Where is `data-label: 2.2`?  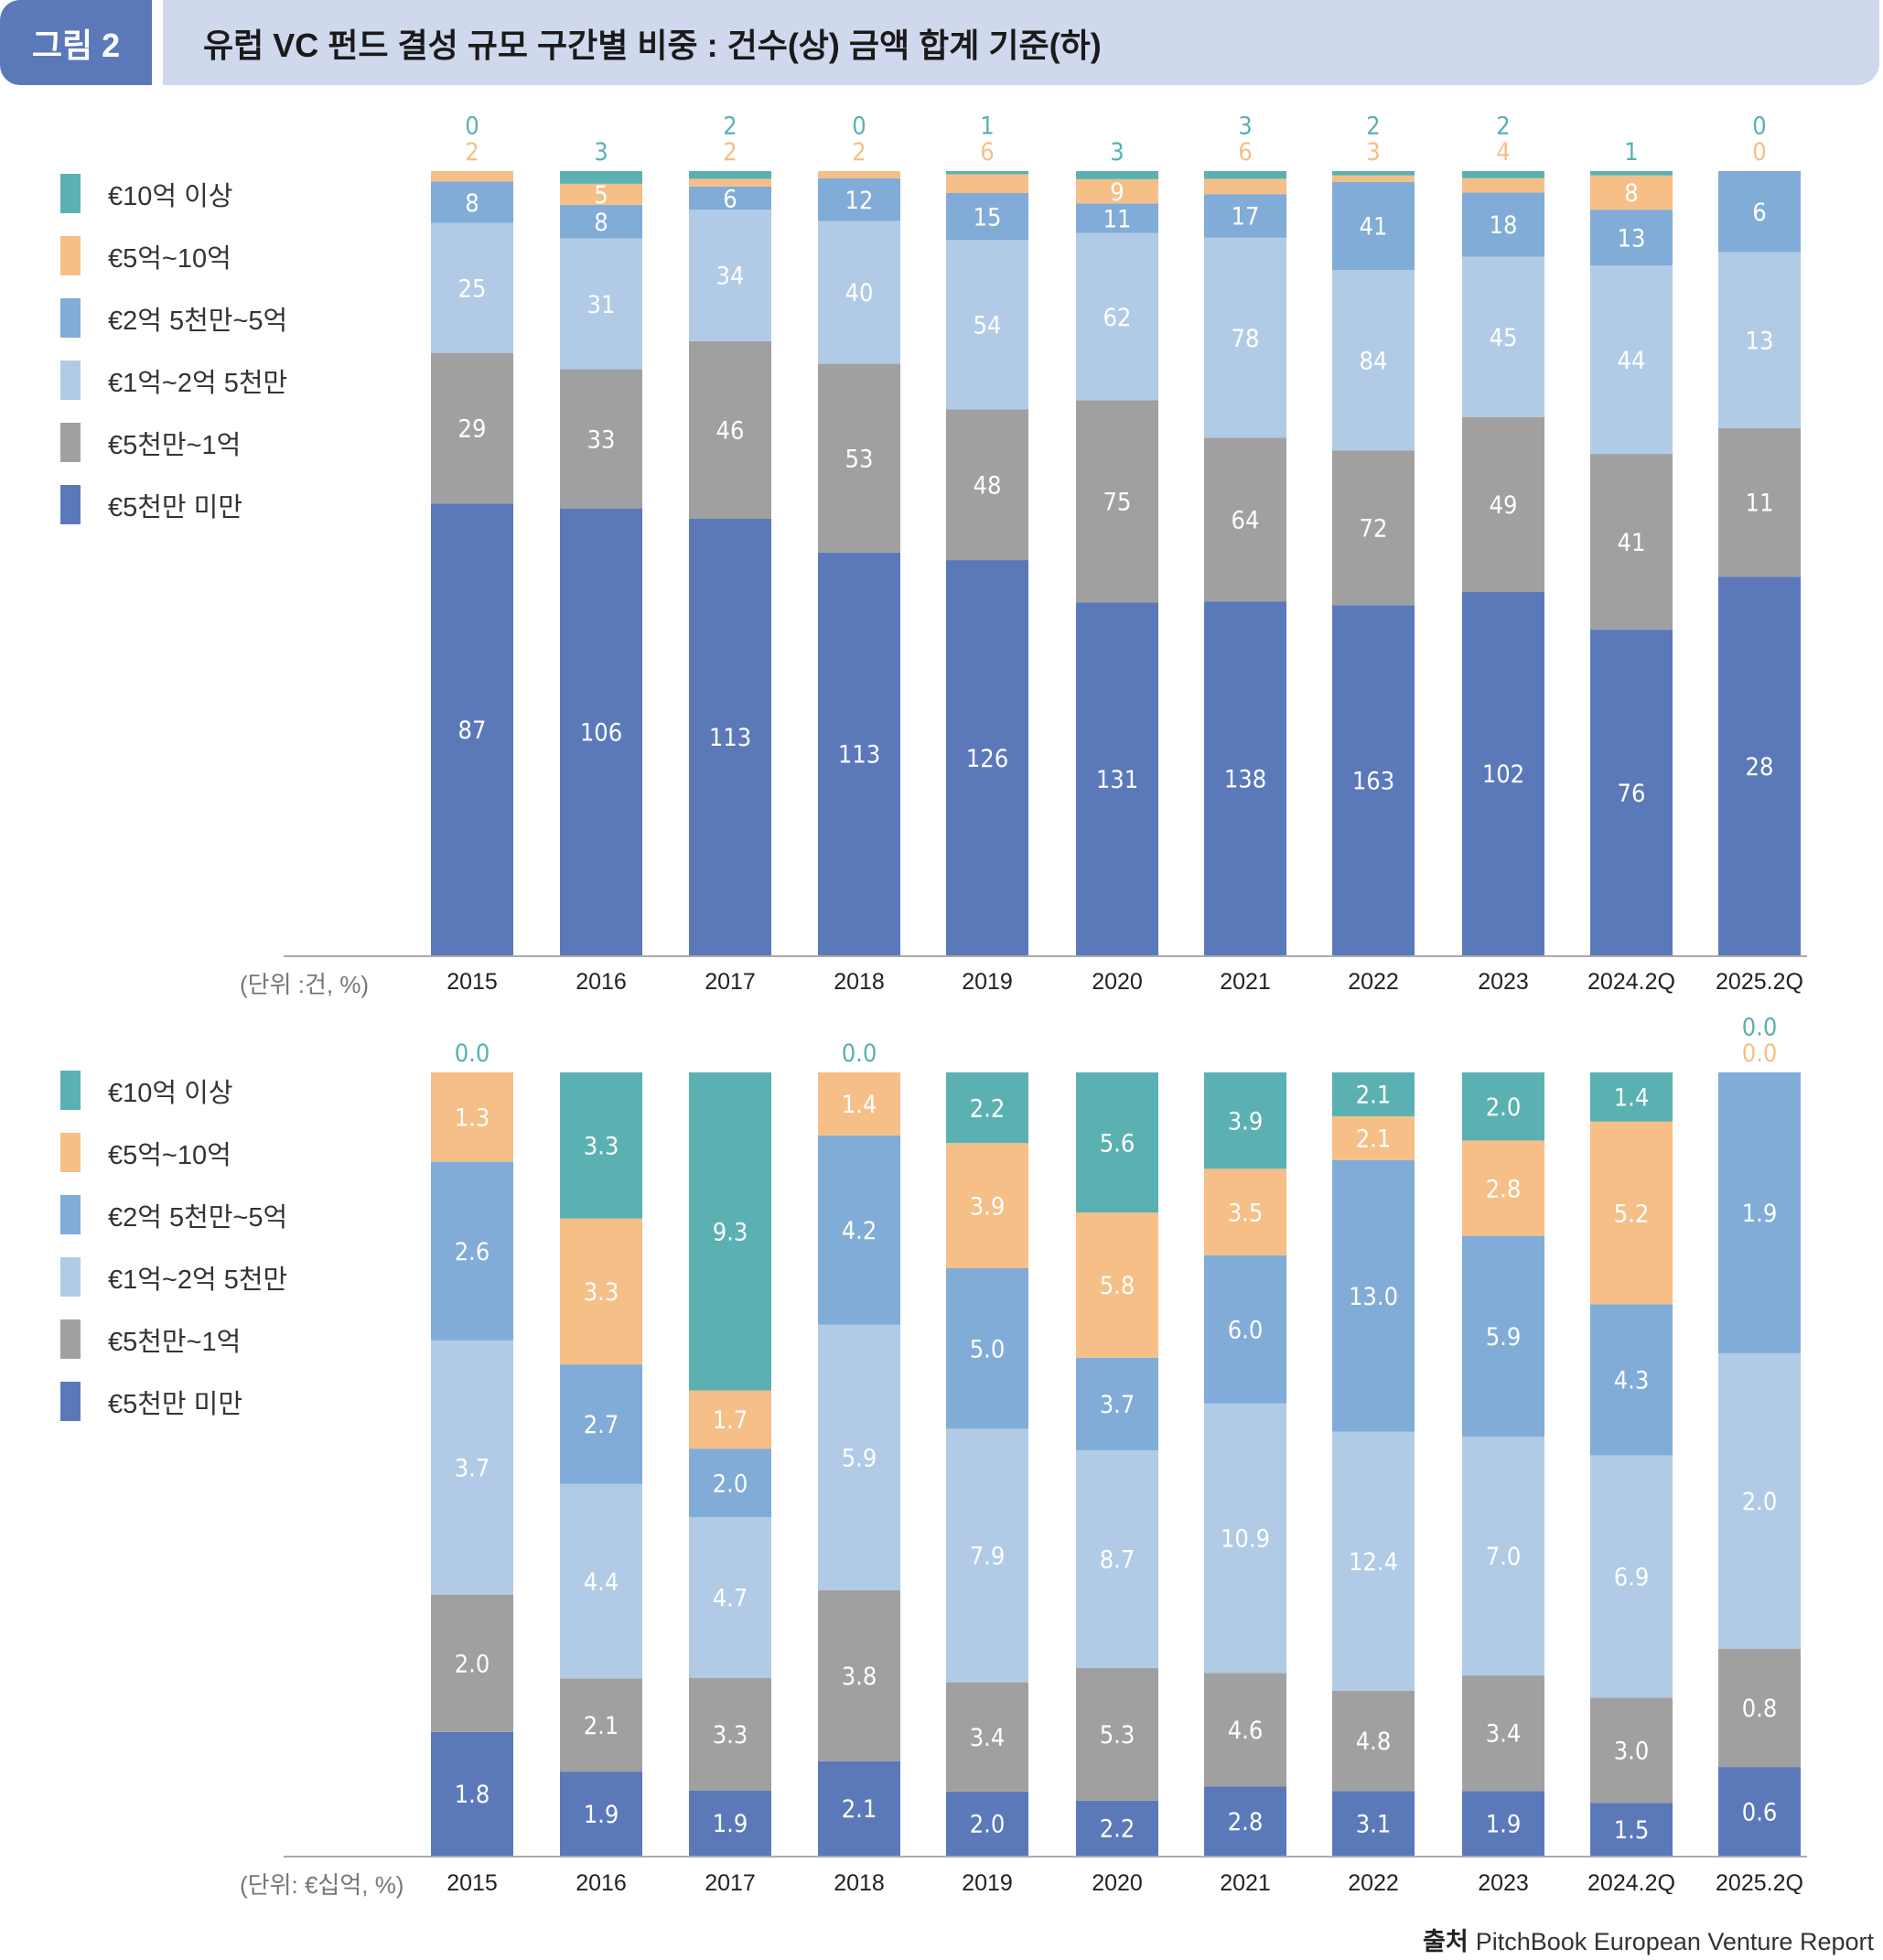
data-label: 2.2 is located at coordinates (1117, 1829).